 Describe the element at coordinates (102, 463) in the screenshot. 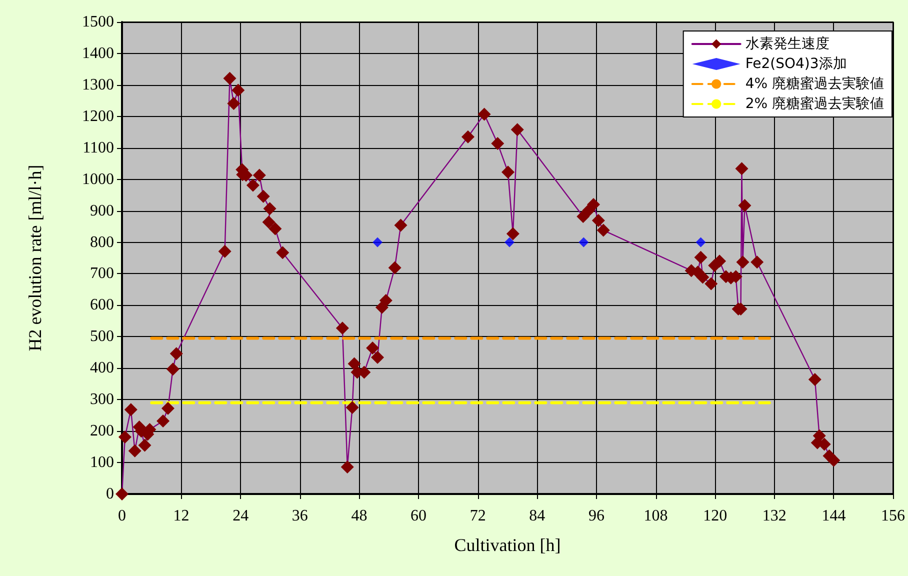

I see `y-tick-label: 100` at that location.